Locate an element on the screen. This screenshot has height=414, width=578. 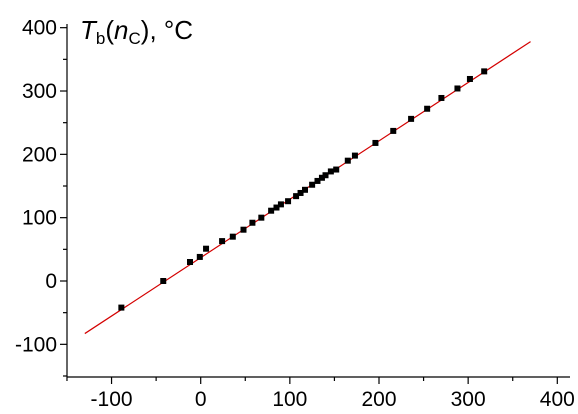
y-axis-label: Tb(nC), °C is located at coordinates (136, 31).